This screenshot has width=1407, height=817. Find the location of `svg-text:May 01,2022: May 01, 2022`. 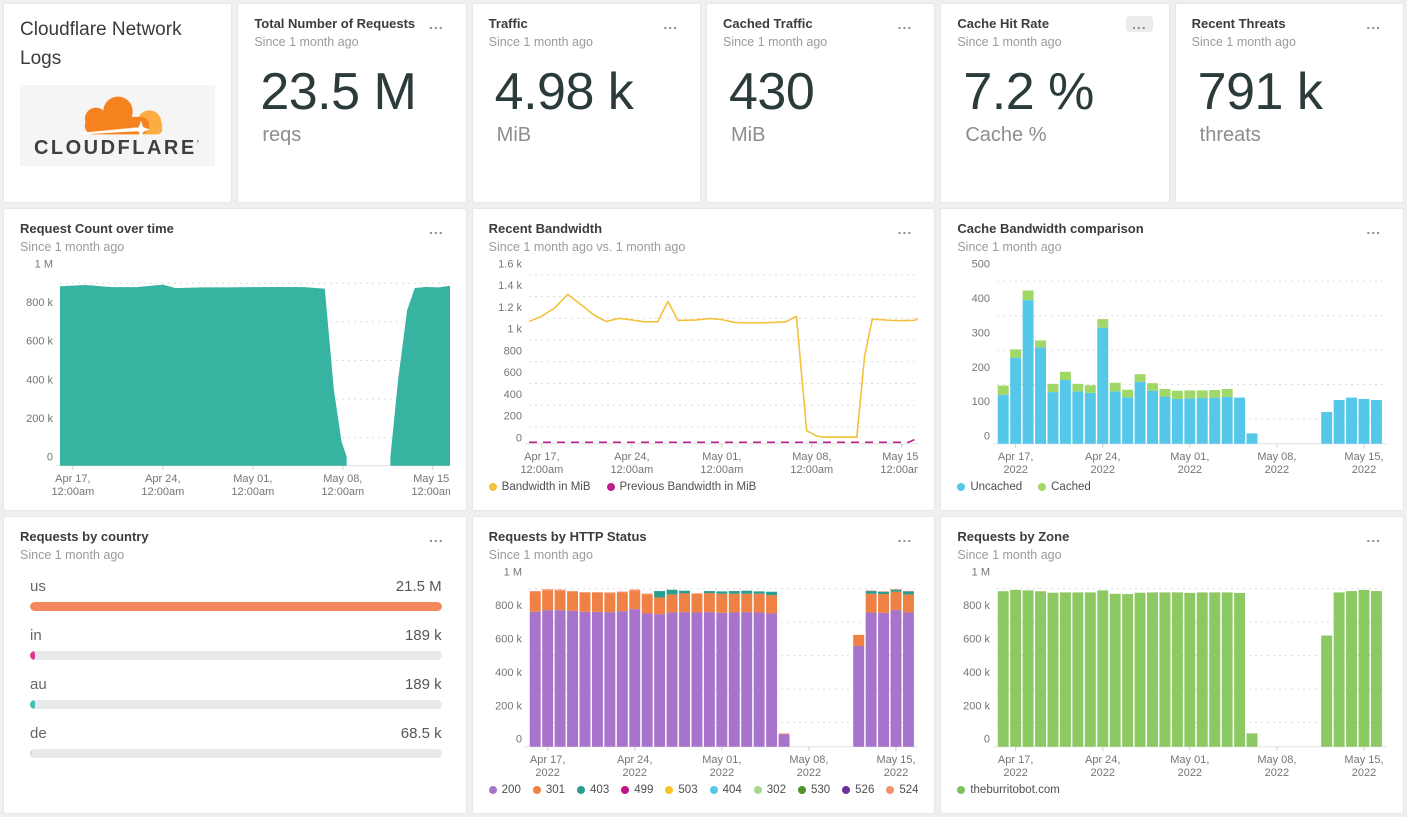

svg-text:May 01,2022: May 01, 2022 is located at coordinates (721, 766).